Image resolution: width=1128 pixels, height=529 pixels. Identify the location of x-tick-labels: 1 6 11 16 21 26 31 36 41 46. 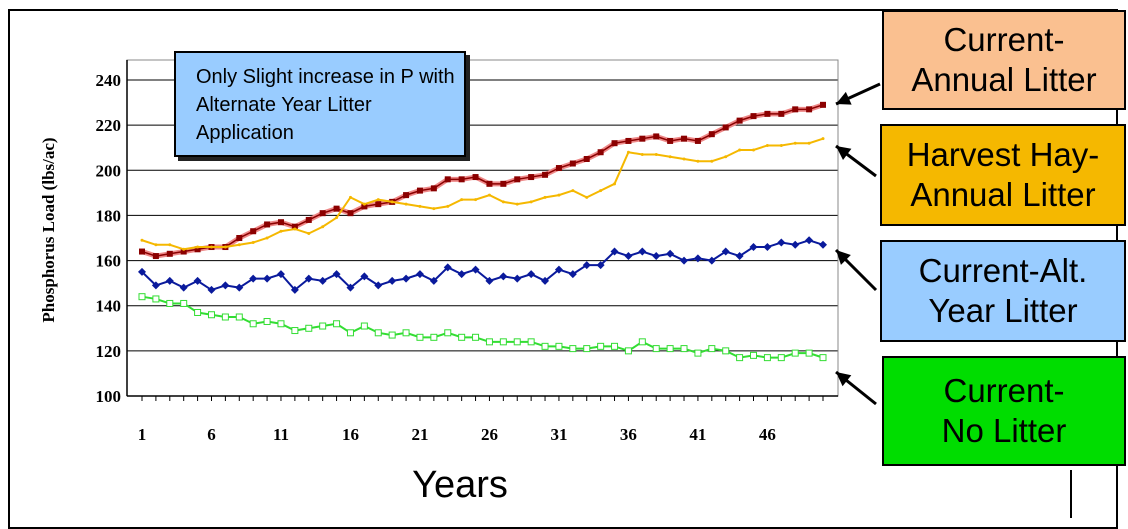
(457, 434).